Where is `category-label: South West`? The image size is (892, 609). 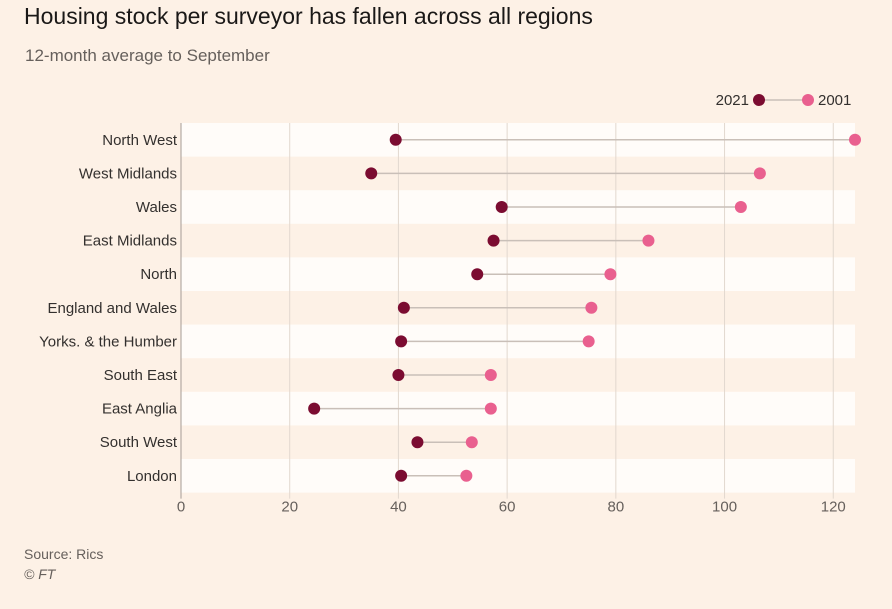 category-label: South West is located at coordinates (139, 442).